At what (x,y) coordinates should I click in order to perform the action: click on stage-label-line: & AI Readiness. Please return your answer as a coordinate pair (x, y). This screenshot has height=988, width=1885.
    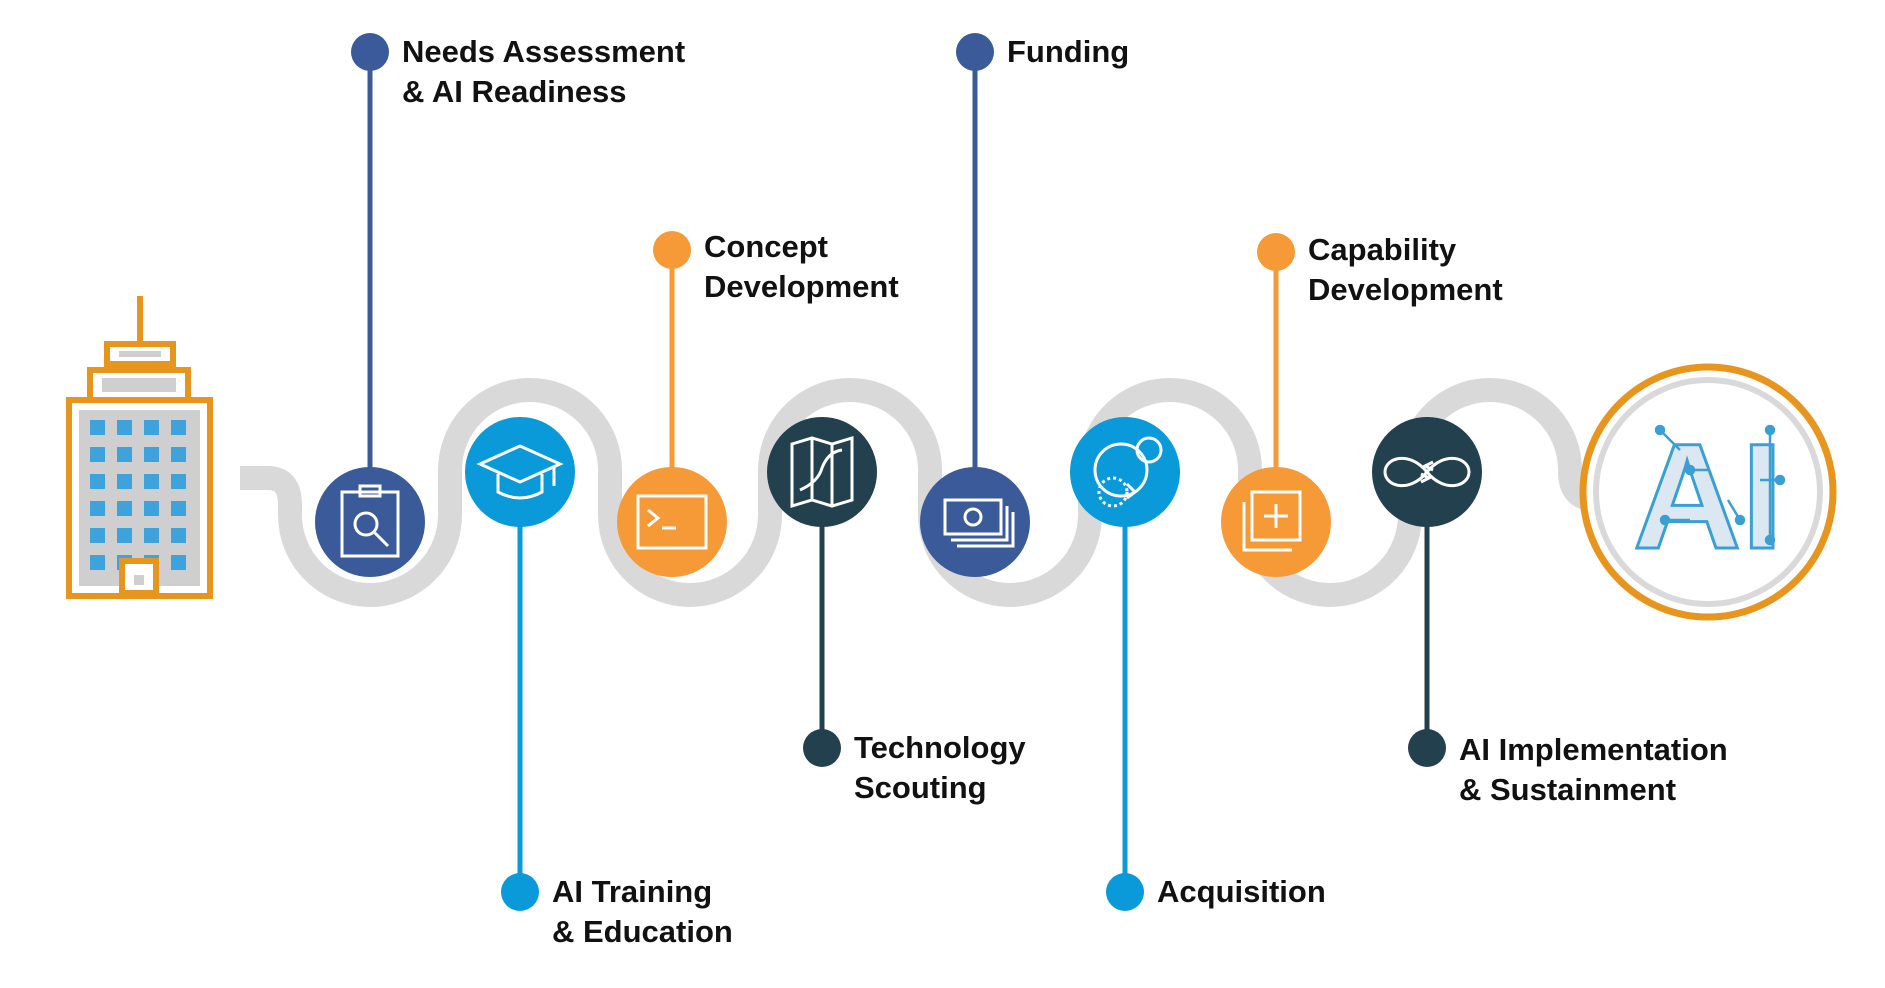
    Looking at the image, I should click on (514, 91).